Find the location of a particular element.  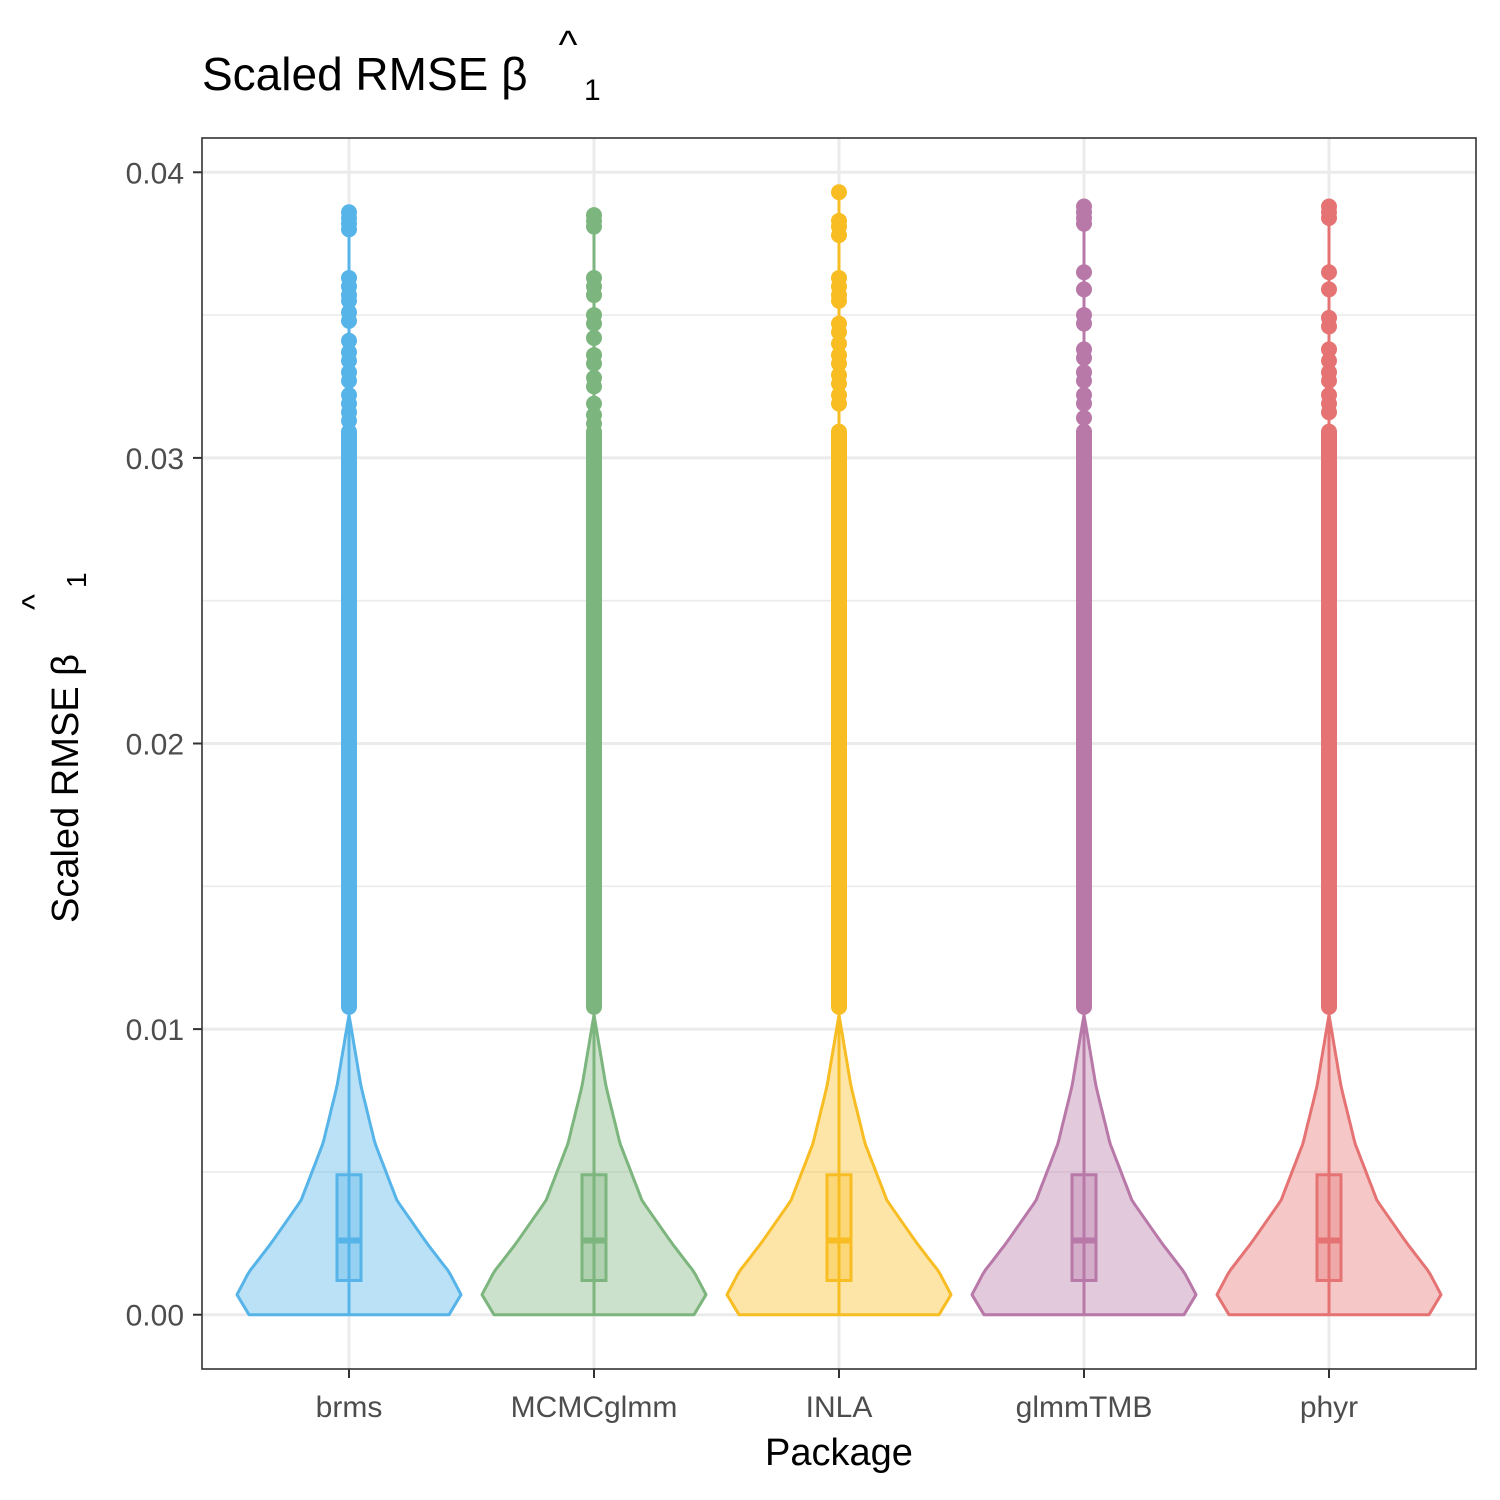

x-tick-label: brms is located at coordinates (349, 1407).